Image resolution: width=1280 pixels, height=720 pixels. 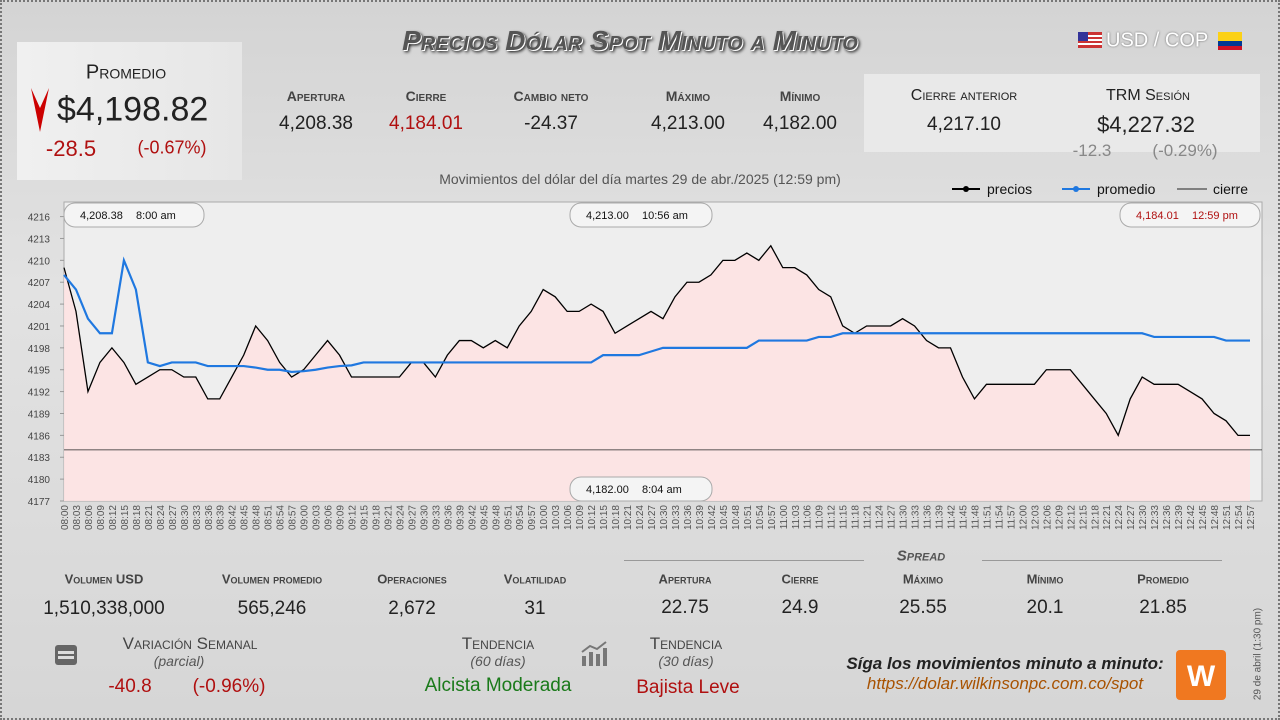 I want to click on stat-label: Máximo, so click(x=688, y=96).